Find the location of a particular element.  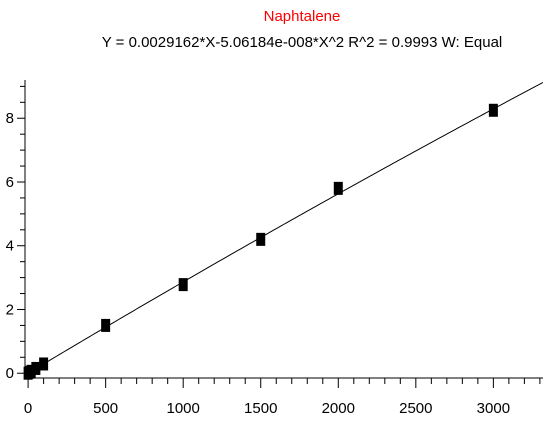

x-tick-label: 1000 is located at coordinates (183, 408).